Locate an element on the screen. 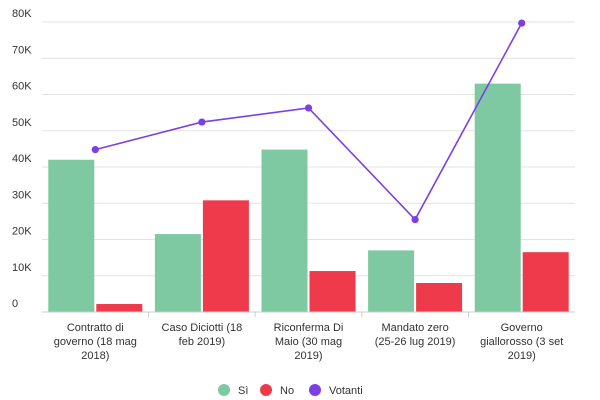 The height and width of the screenshot is (400, 600). x-category-label: governo (18 mag is located at coordinates (95, 342).